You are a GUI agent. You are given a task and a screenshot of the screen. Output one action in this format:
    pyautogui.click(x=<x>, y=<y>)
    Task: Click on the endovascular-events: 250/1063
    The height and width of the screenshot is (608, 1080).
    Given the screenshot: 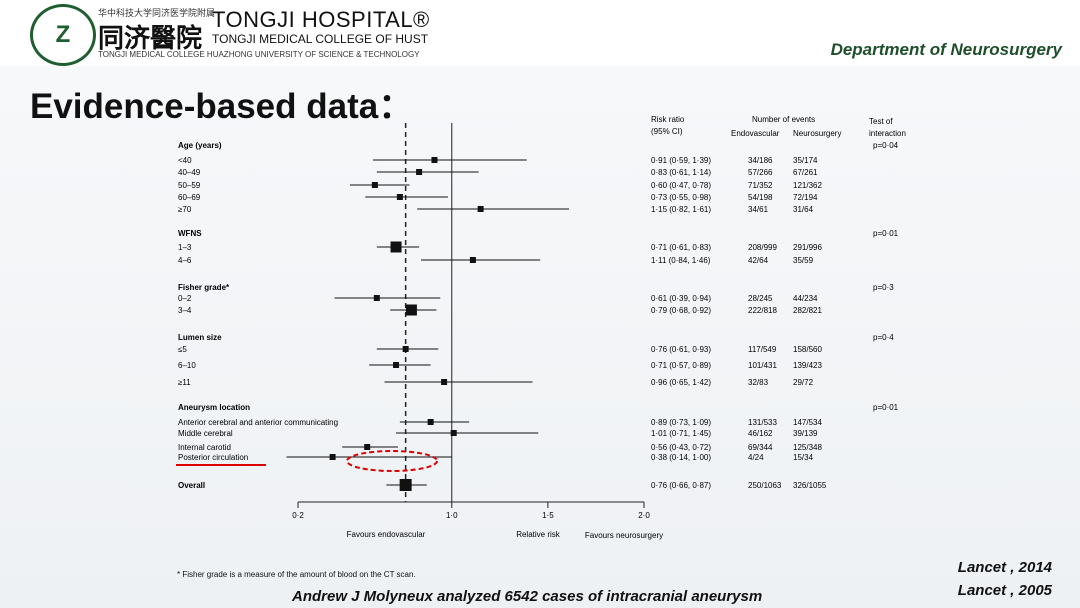 What is the action you would take?
    pyautogui.click(x=765, y=485)
    